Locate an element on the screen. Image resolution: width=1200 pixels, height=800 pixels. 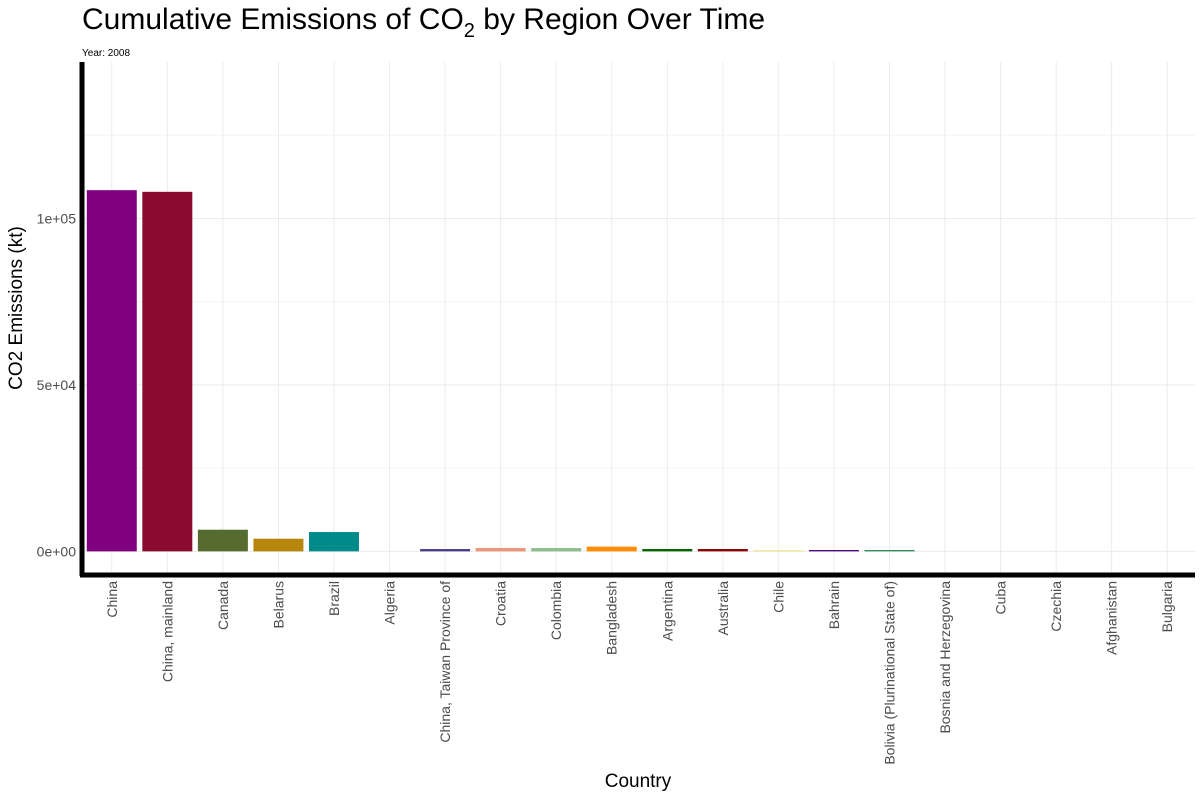
chart-title-subscript: 2 is located at coordinates (469, 31).